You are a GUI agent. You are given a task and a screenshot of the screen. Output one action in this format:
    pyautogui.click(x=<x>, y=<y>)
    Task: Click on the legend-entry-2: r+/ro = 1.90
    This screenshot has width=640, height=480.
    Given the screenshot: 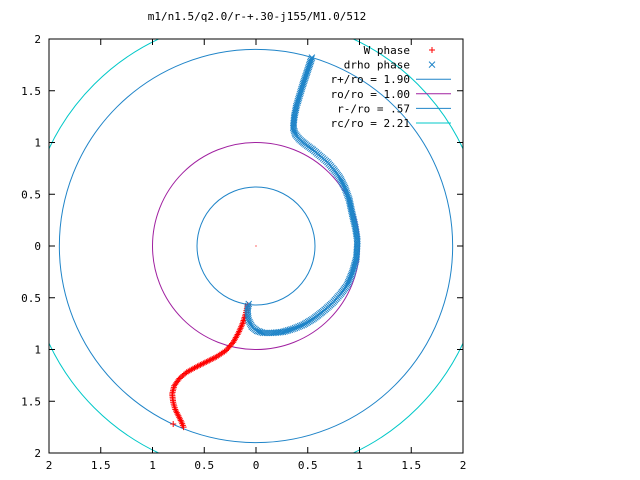 What is the action you would take?
    pyautogui.click(x=391, y=79)
    